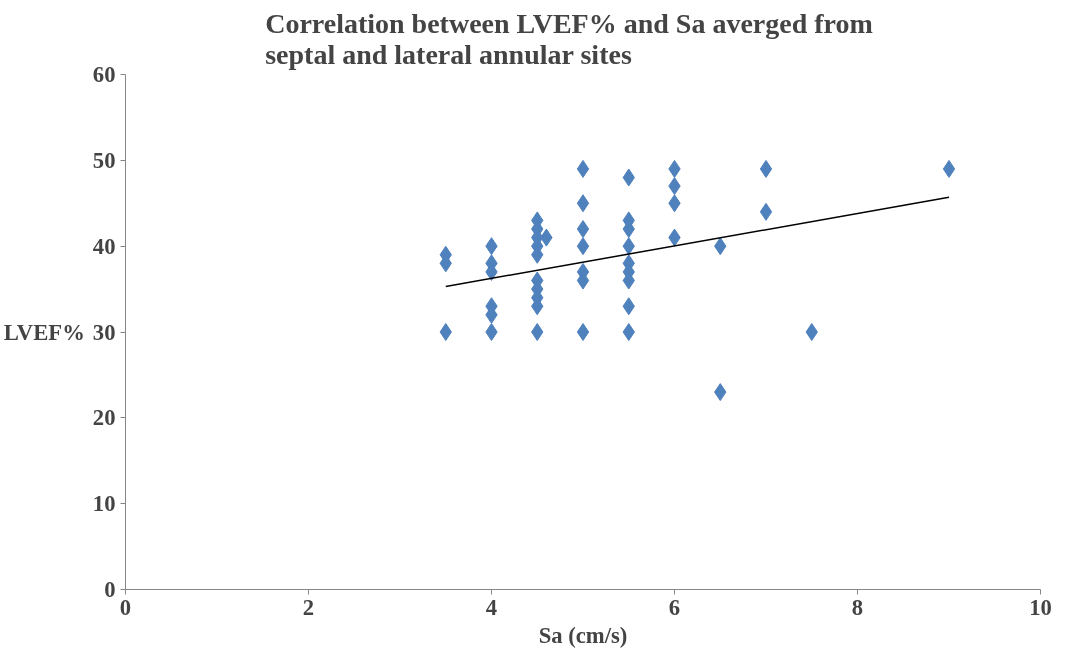 The image size is (1090, 659). I want to click on x-tick-label: 2, so click(308, 607).